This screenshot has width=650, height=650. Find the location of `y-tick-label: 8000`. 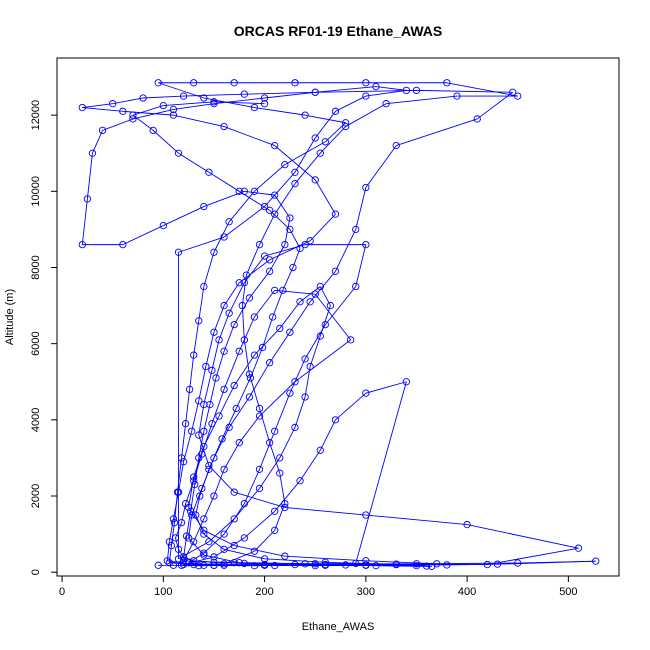

y-tick-label: 8000 is located at coordinates (36, 267).